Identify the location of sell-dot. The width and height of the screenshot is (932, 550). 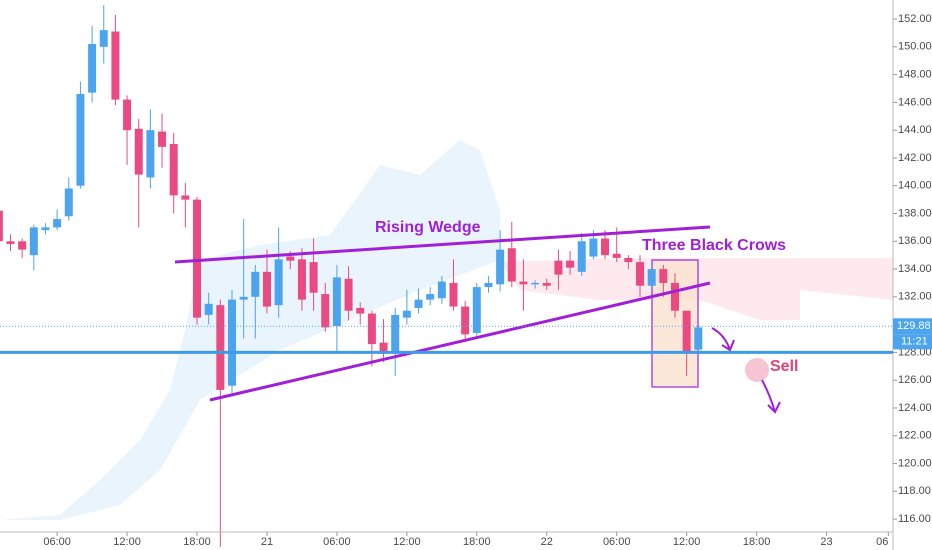
(757, 370).